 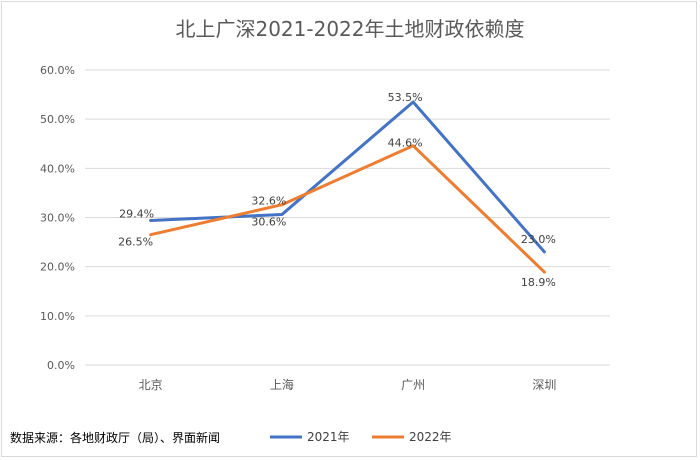 I want to click on y-axis-ticks: 0.0% 10.0% 20.0% 30.0% 40.0% 50.0% 60.0%, so click(x=57, y=218).